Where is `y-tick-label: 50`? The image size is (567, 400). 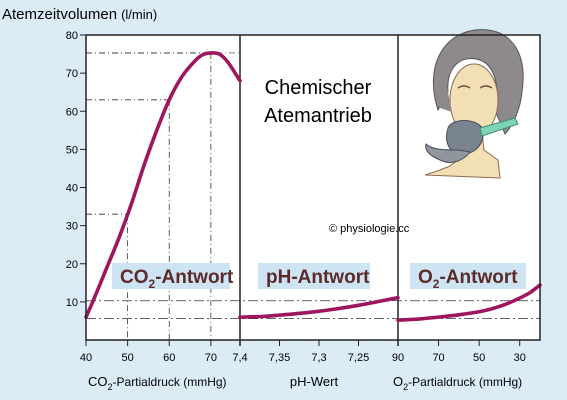
y-tick-label: 50 is located at coordinates (72, 150).